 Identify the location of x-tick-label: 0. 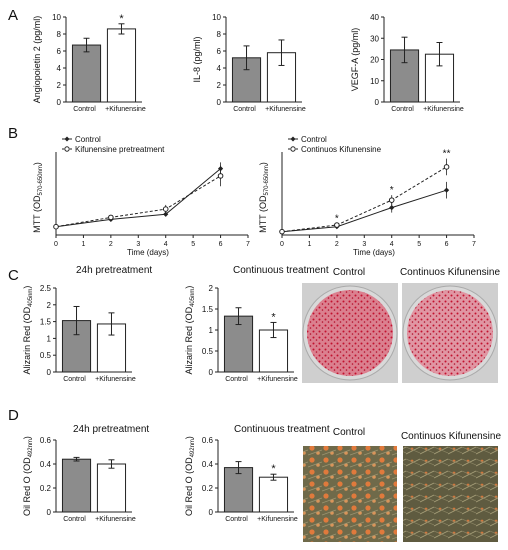
(56, 244).